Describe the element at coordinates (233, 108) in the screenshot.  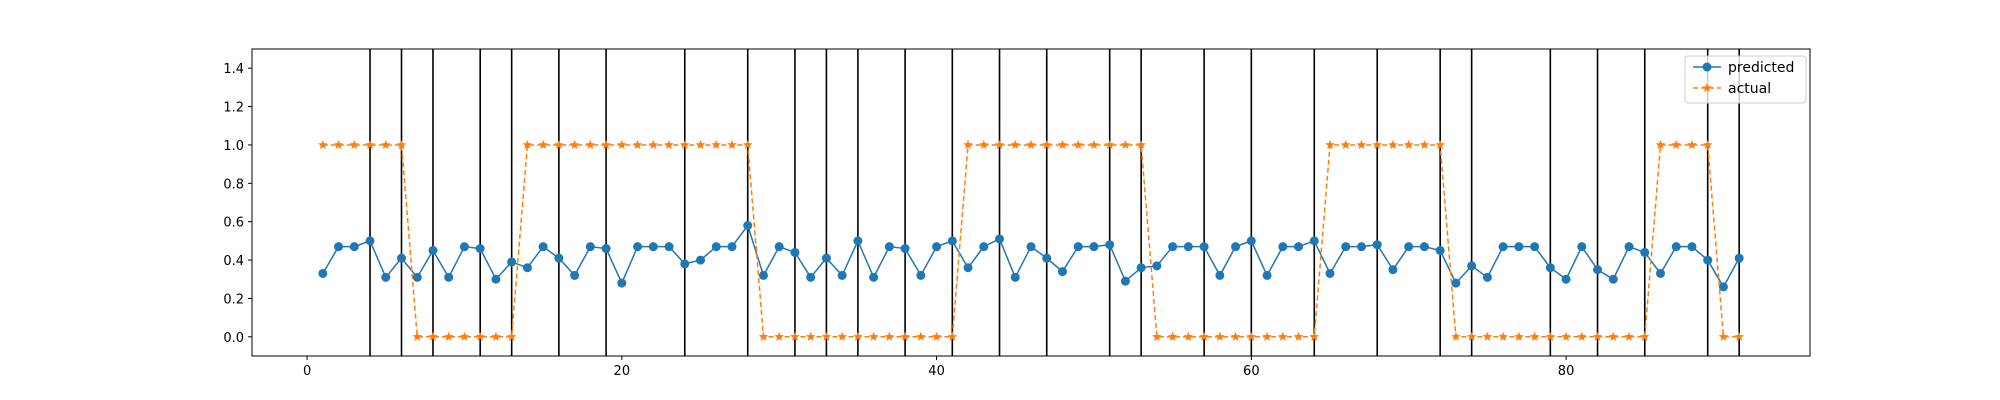
I see `y-tick-label: 1.2` at that location.